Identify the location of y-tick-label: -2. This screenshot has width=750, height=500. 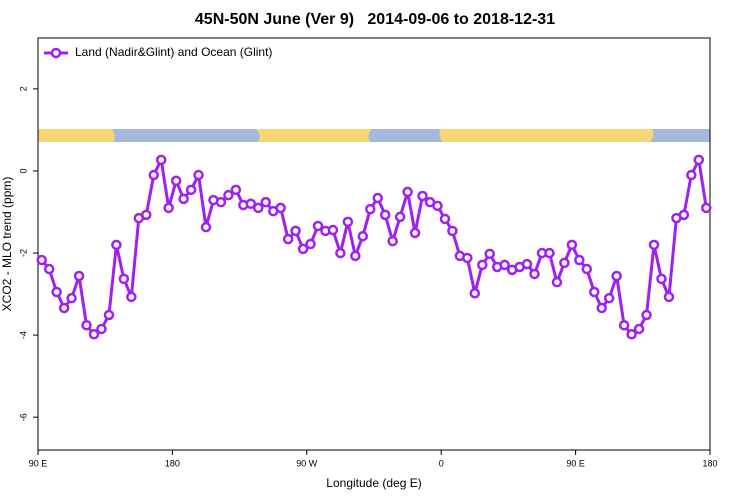
(23, 253).